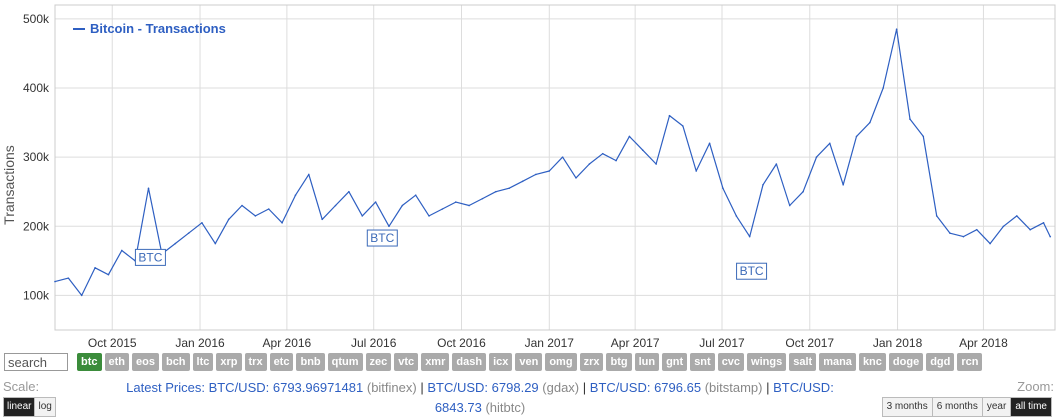 This screenshot has height=420, width=1064. Describe the element at coordinates (591, 362) in the screenshot. I see `coin-button-zrx: zrx` at that location.